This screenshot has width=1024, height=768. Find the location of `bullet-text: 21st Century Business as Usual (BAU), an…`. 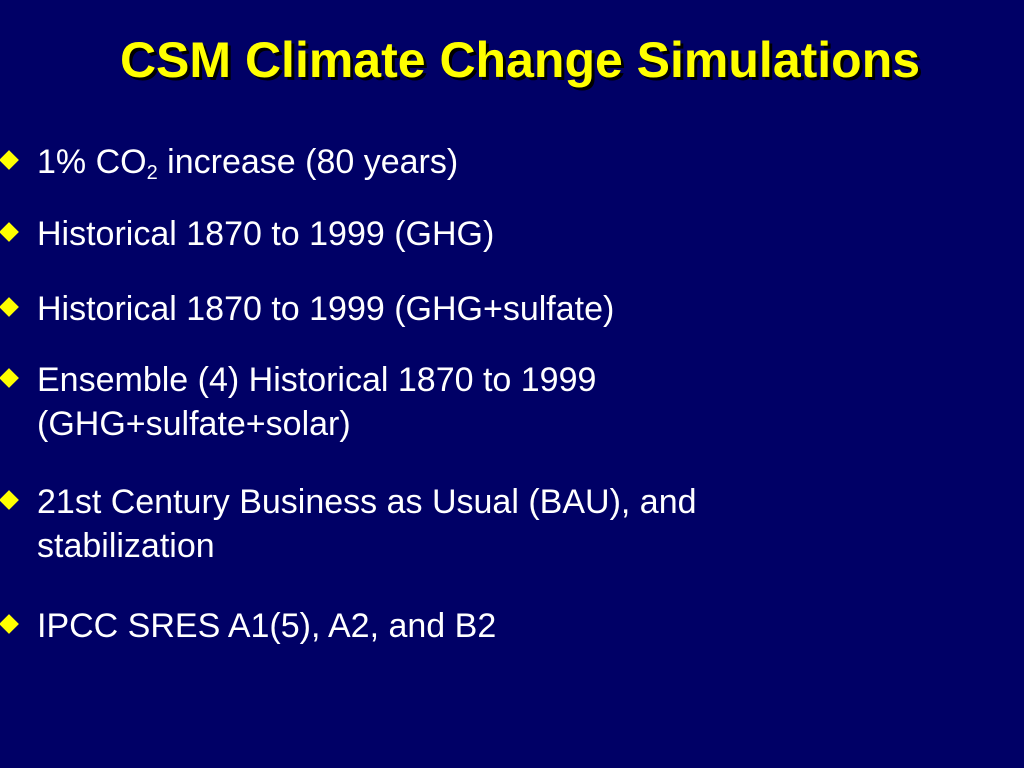

bullet-text: 21st Century Business as Usual (BAU), an… is located at coordinates (447, 524).